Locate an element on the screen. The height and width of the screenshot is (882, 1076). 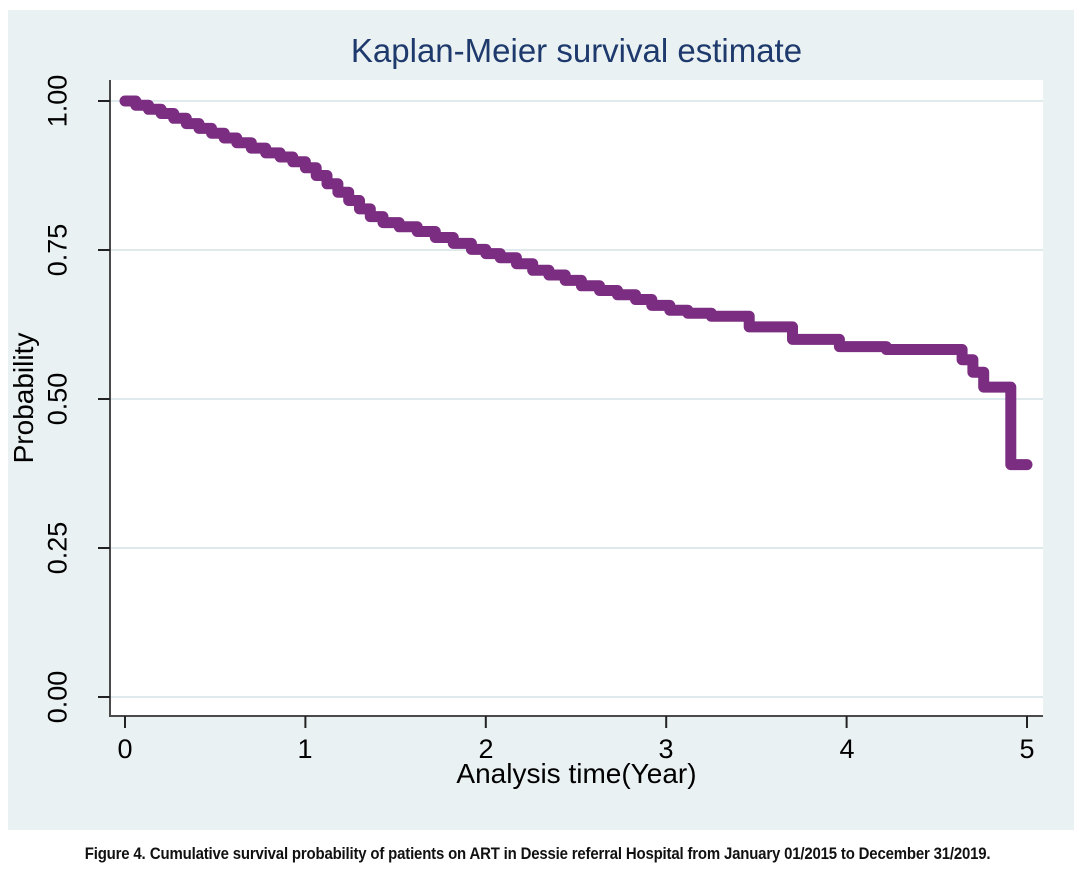
chart-title: Kaplan-Meier survival estimate is located at coordinates (576, 50).